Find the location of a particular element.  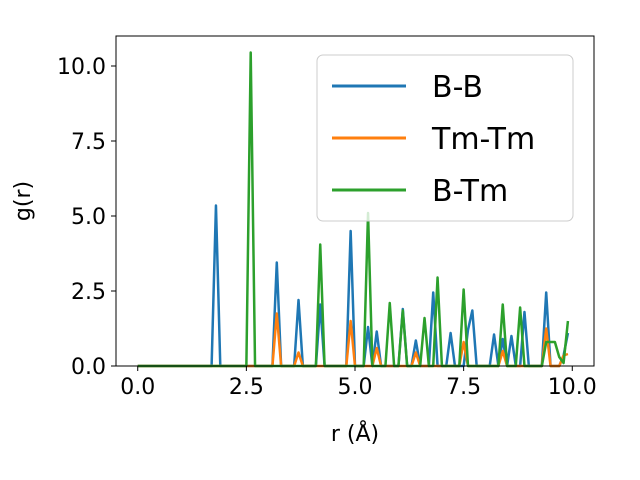

y-tick-label: 10.0 is located at coordinates (81, 67).